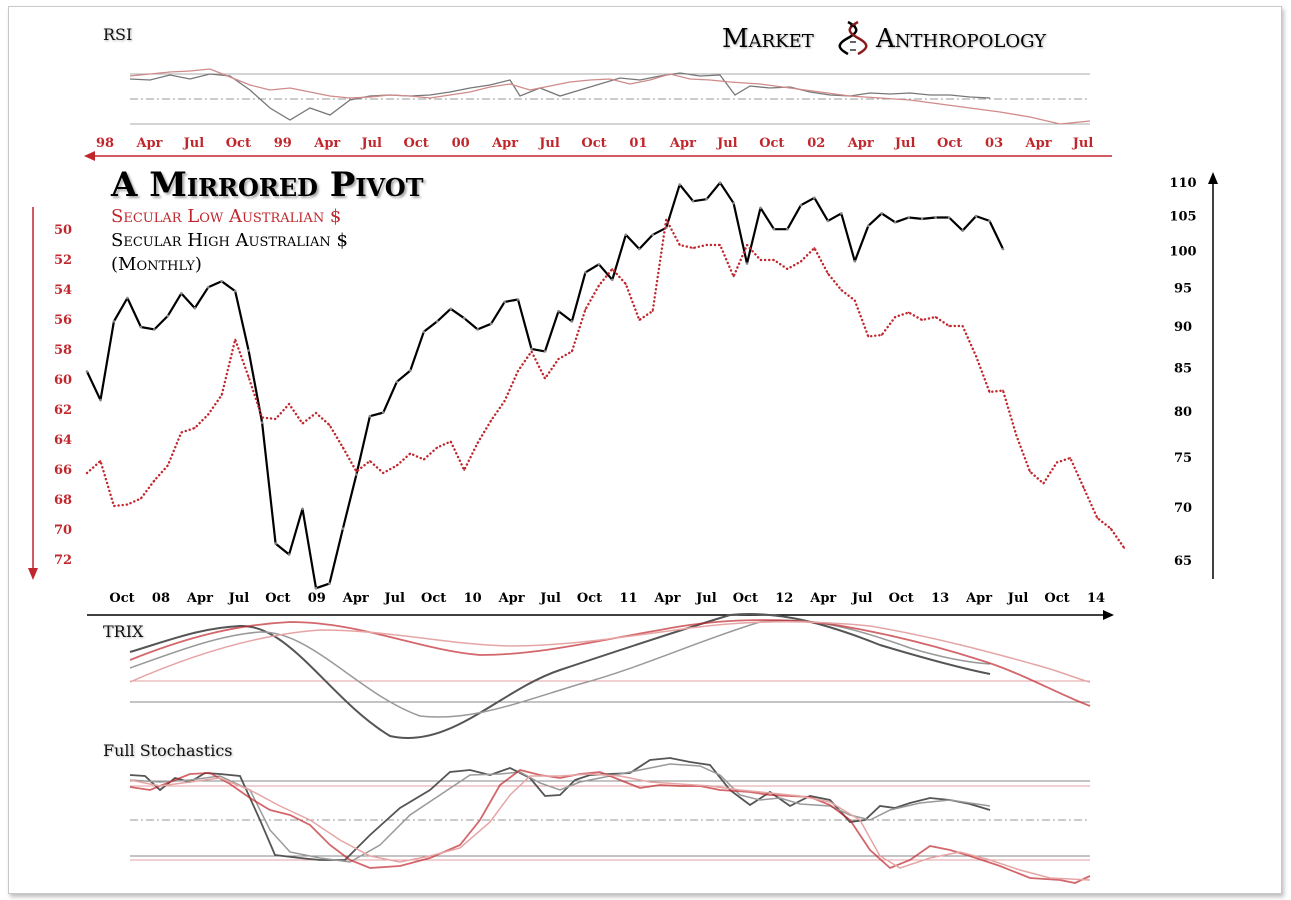 This screenshot has height=900, width=1291. I want to click on chart-title: A Mirrored Pivot, so click(267, 185).